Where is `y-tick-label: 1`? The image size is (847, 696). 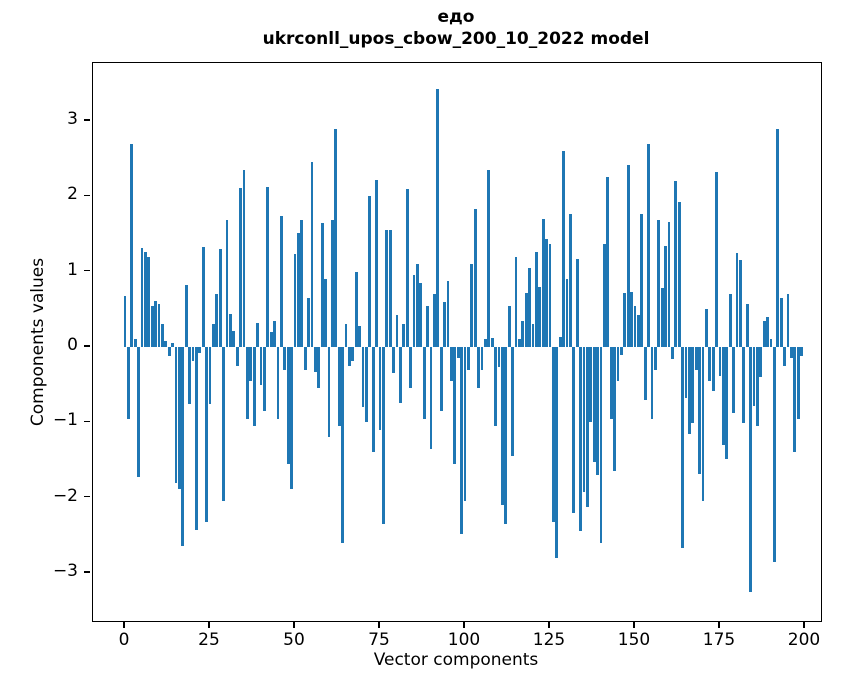
y-tick-label: 1 is located at coordinates (72, 269).